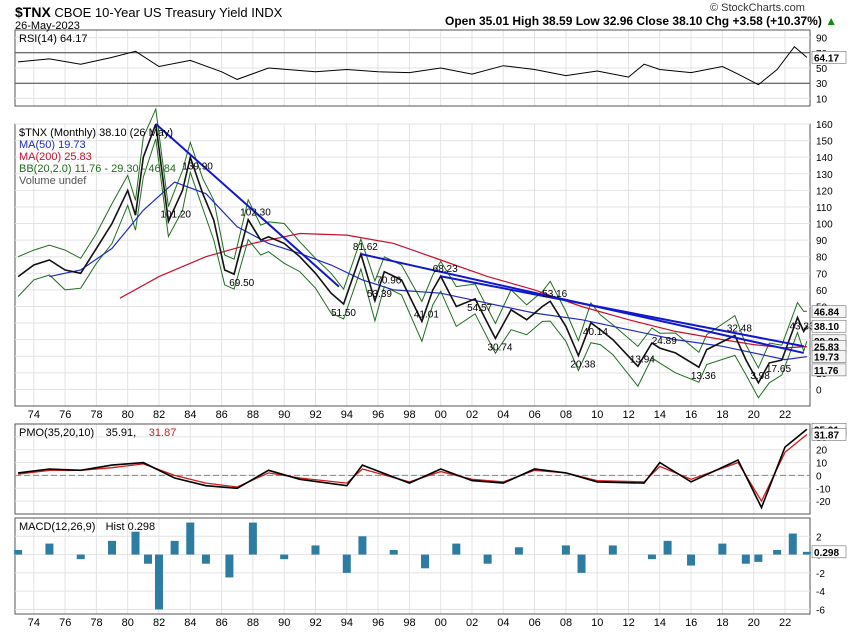  Describe the element at coordinates (52, 145) in the screenshot. I see `ma50-legend: MA(50) 19.73` at that location.